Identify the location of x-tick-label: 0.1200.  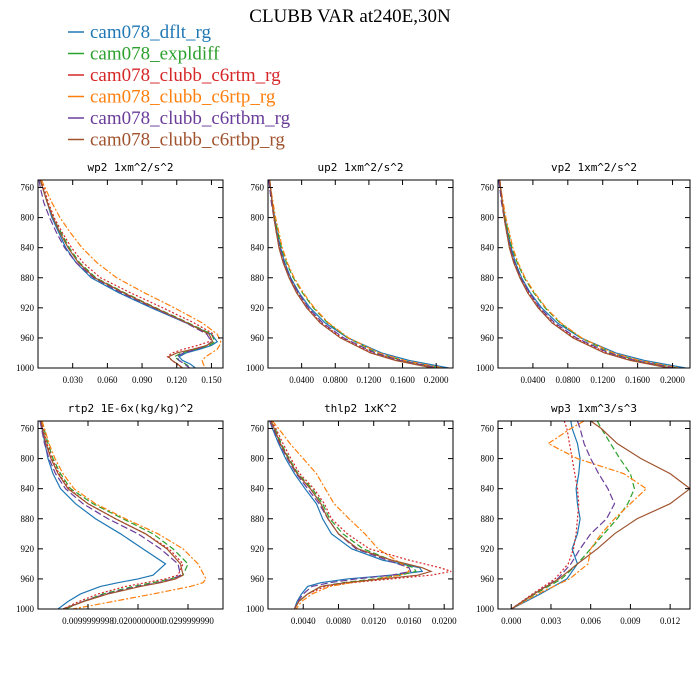
(369, 380).